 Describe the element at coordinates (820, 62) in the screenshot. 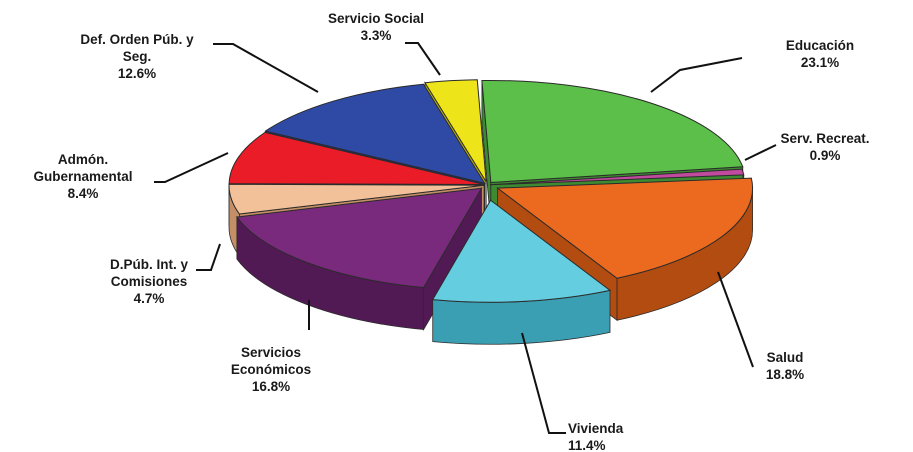

I see `slice-label-line: 23.1%` at that location.